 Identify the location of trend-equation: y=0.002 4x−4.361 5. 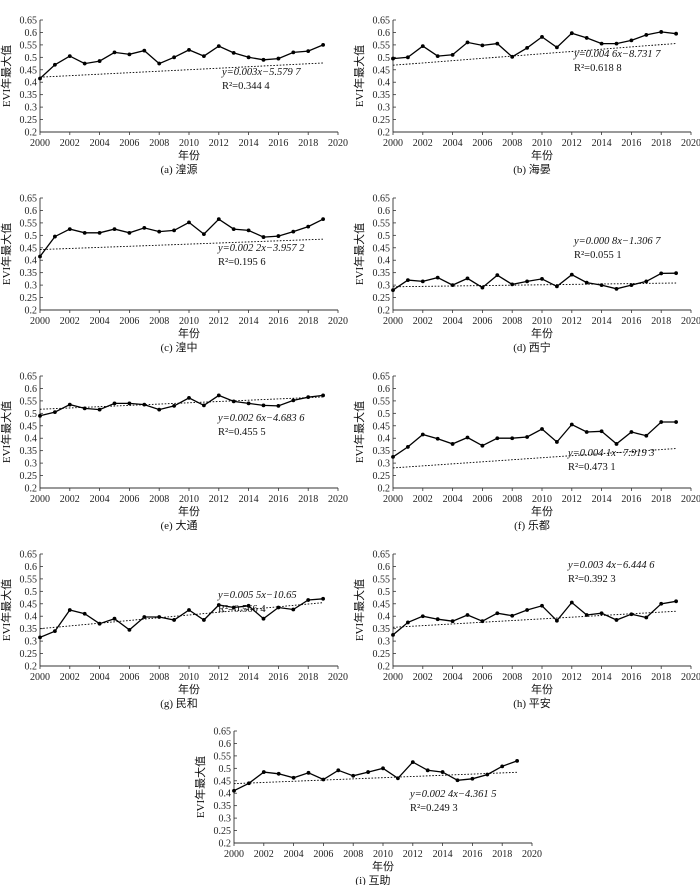
(453, 794).